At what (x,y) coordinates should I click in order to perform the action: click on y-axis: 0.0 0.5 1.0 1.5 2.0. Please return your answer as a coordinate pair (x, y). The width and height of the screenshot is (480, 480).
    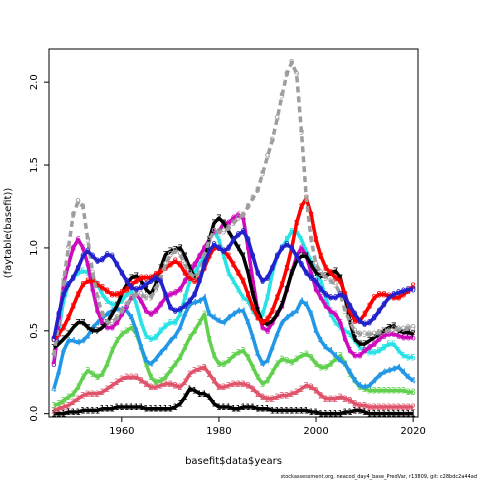
    Looking at the image, I should click on (39, 248).